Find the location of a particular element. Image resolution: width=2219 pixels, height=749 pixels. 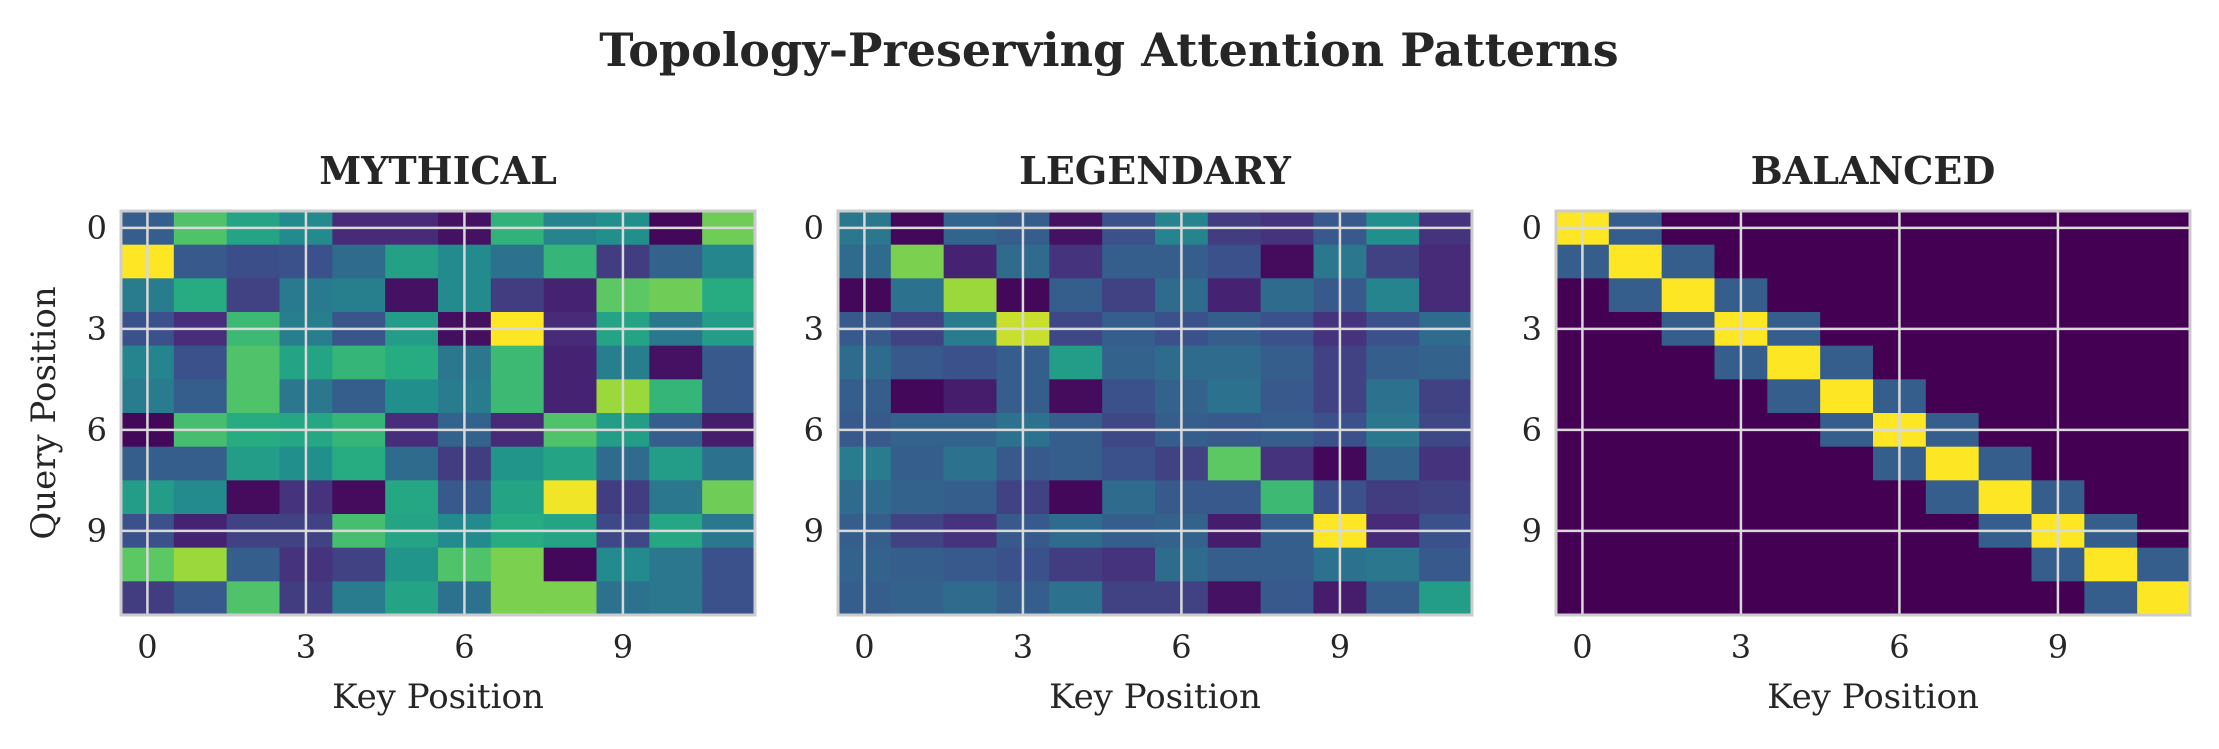

y-ticks-balanced: 0 3 6 9 is located at coordinates (1532, 379).